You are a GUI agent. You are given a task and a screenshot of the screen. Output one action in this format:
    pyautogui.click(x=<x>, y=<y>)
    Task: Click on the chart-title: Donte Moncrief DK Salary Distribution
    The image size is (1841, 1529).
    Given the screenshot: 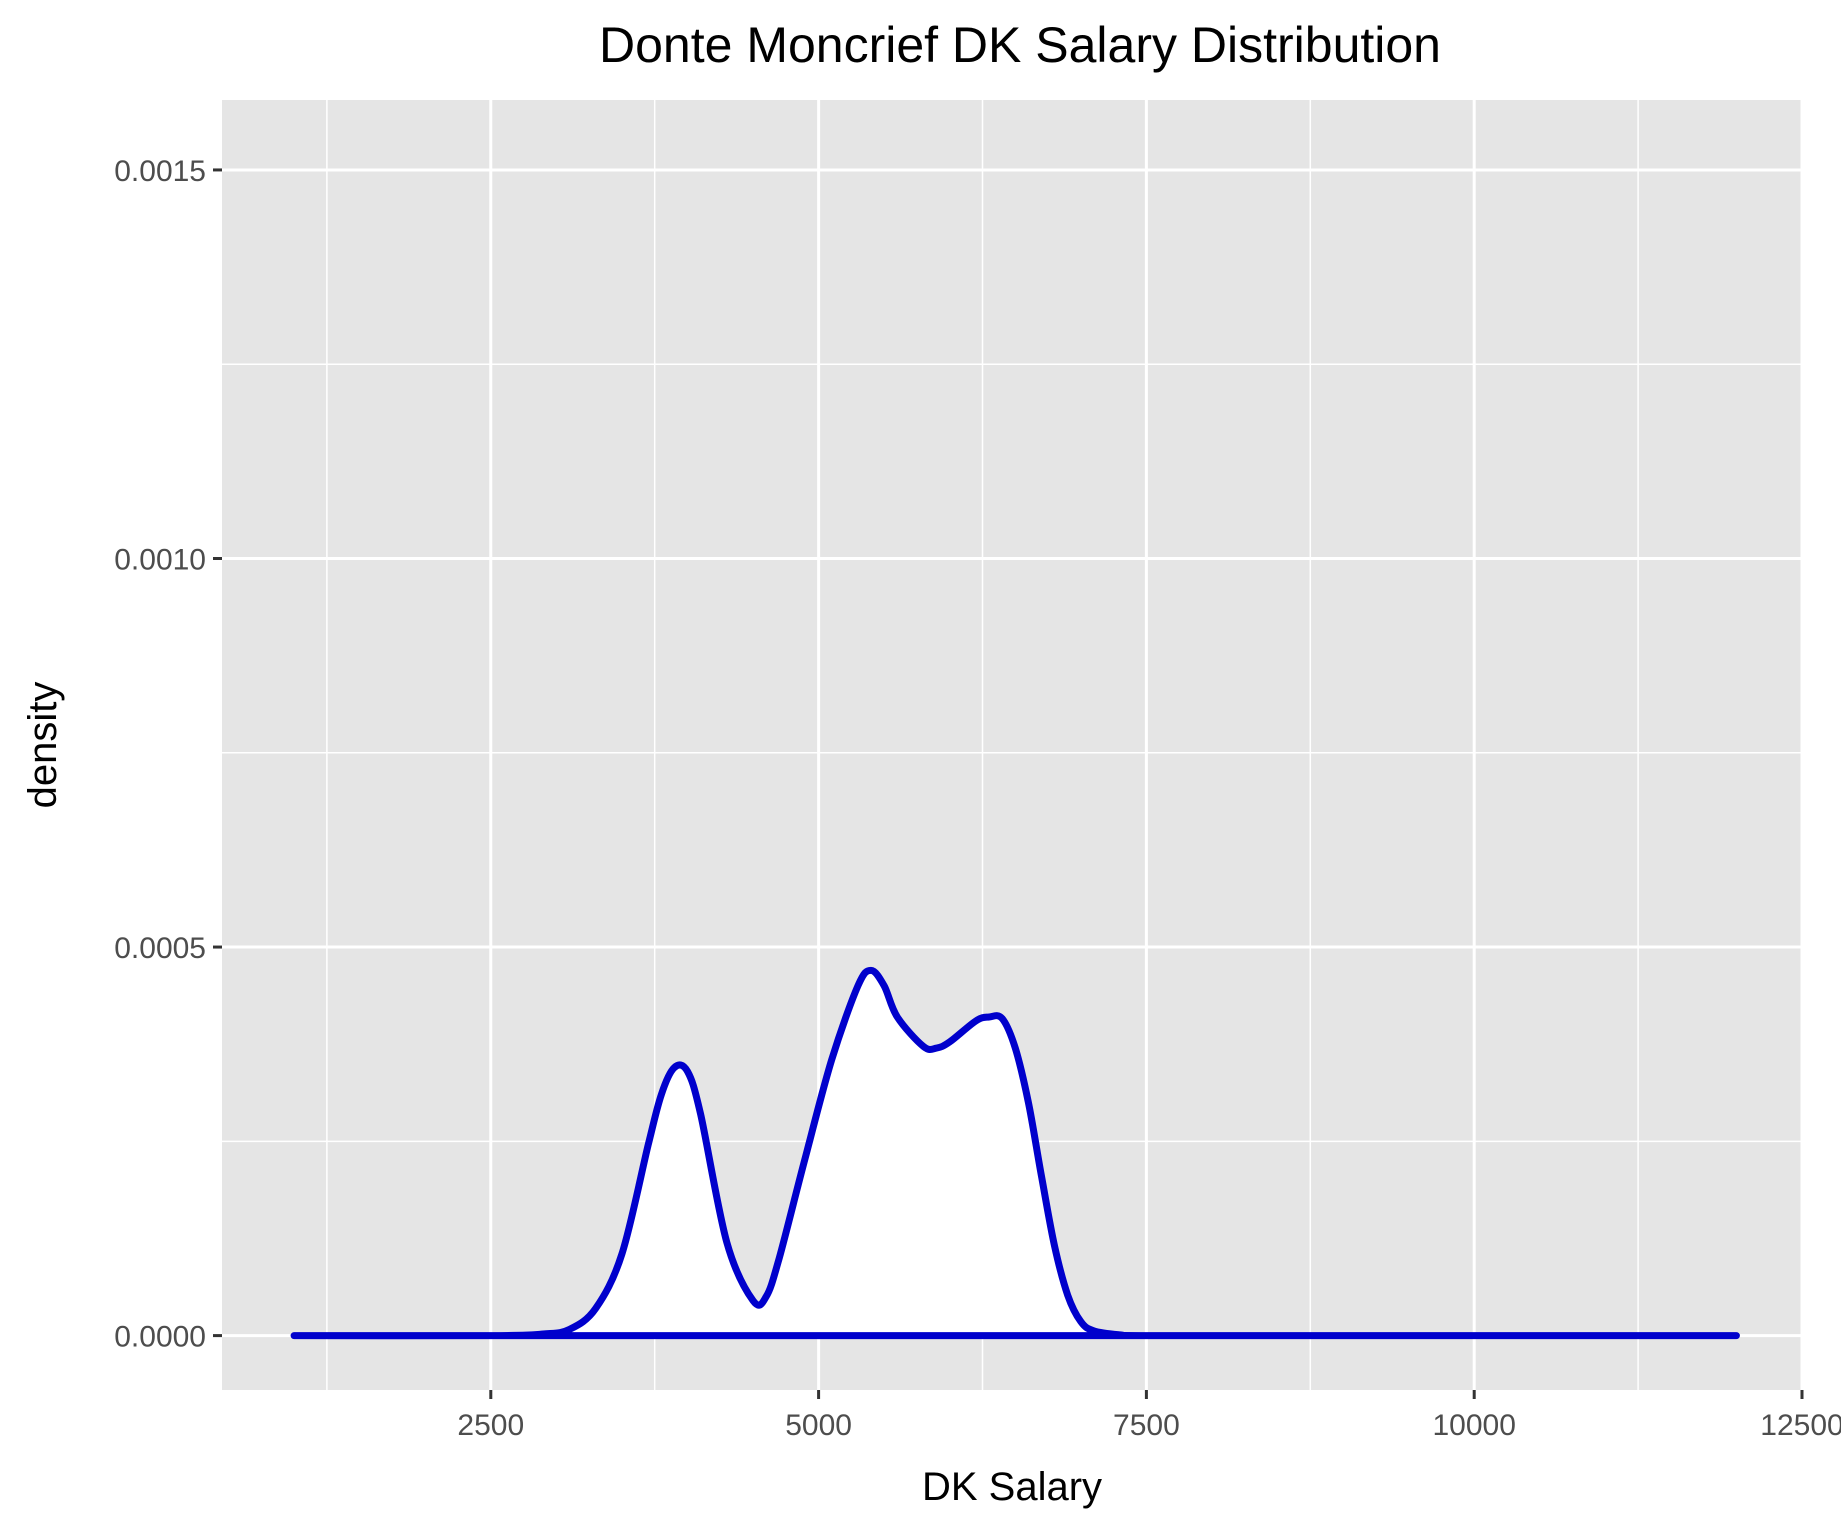 What is the action you would take?
    pyautogui.click(x=1020, y=45)
    